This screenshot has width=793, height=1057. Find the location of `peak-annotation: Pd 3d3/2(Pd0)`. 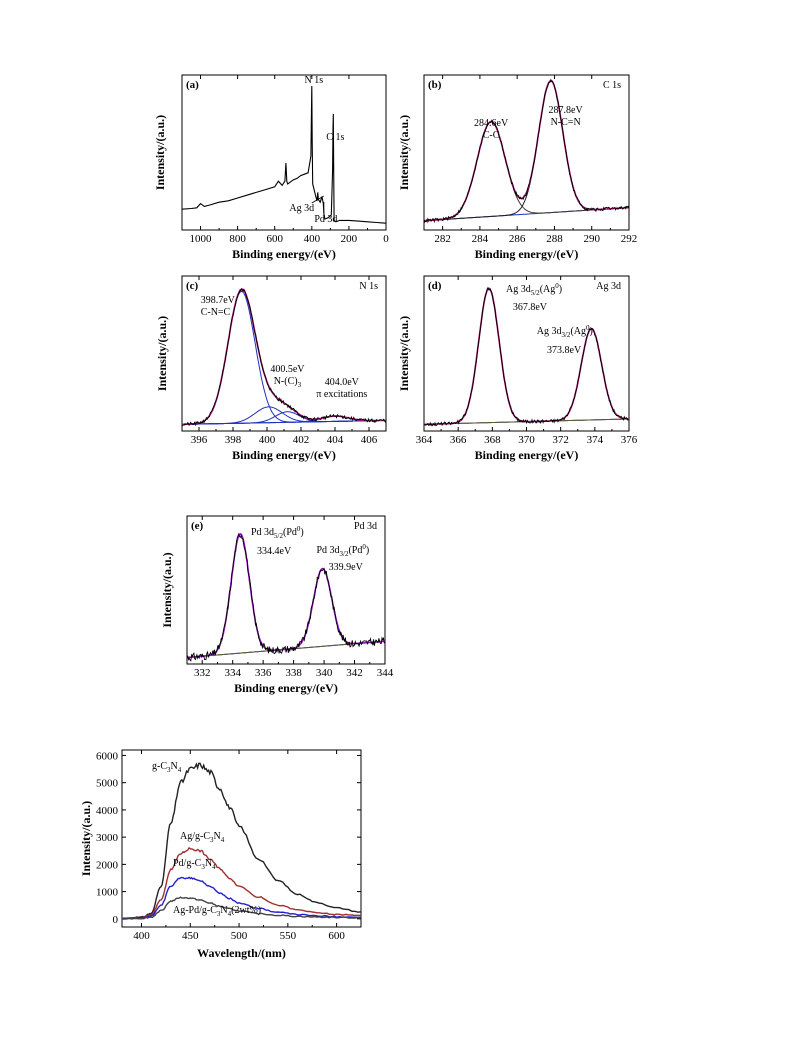

peak-annotation: Pd 3d3/2(Pd0) is located at coordinates (342, 550).